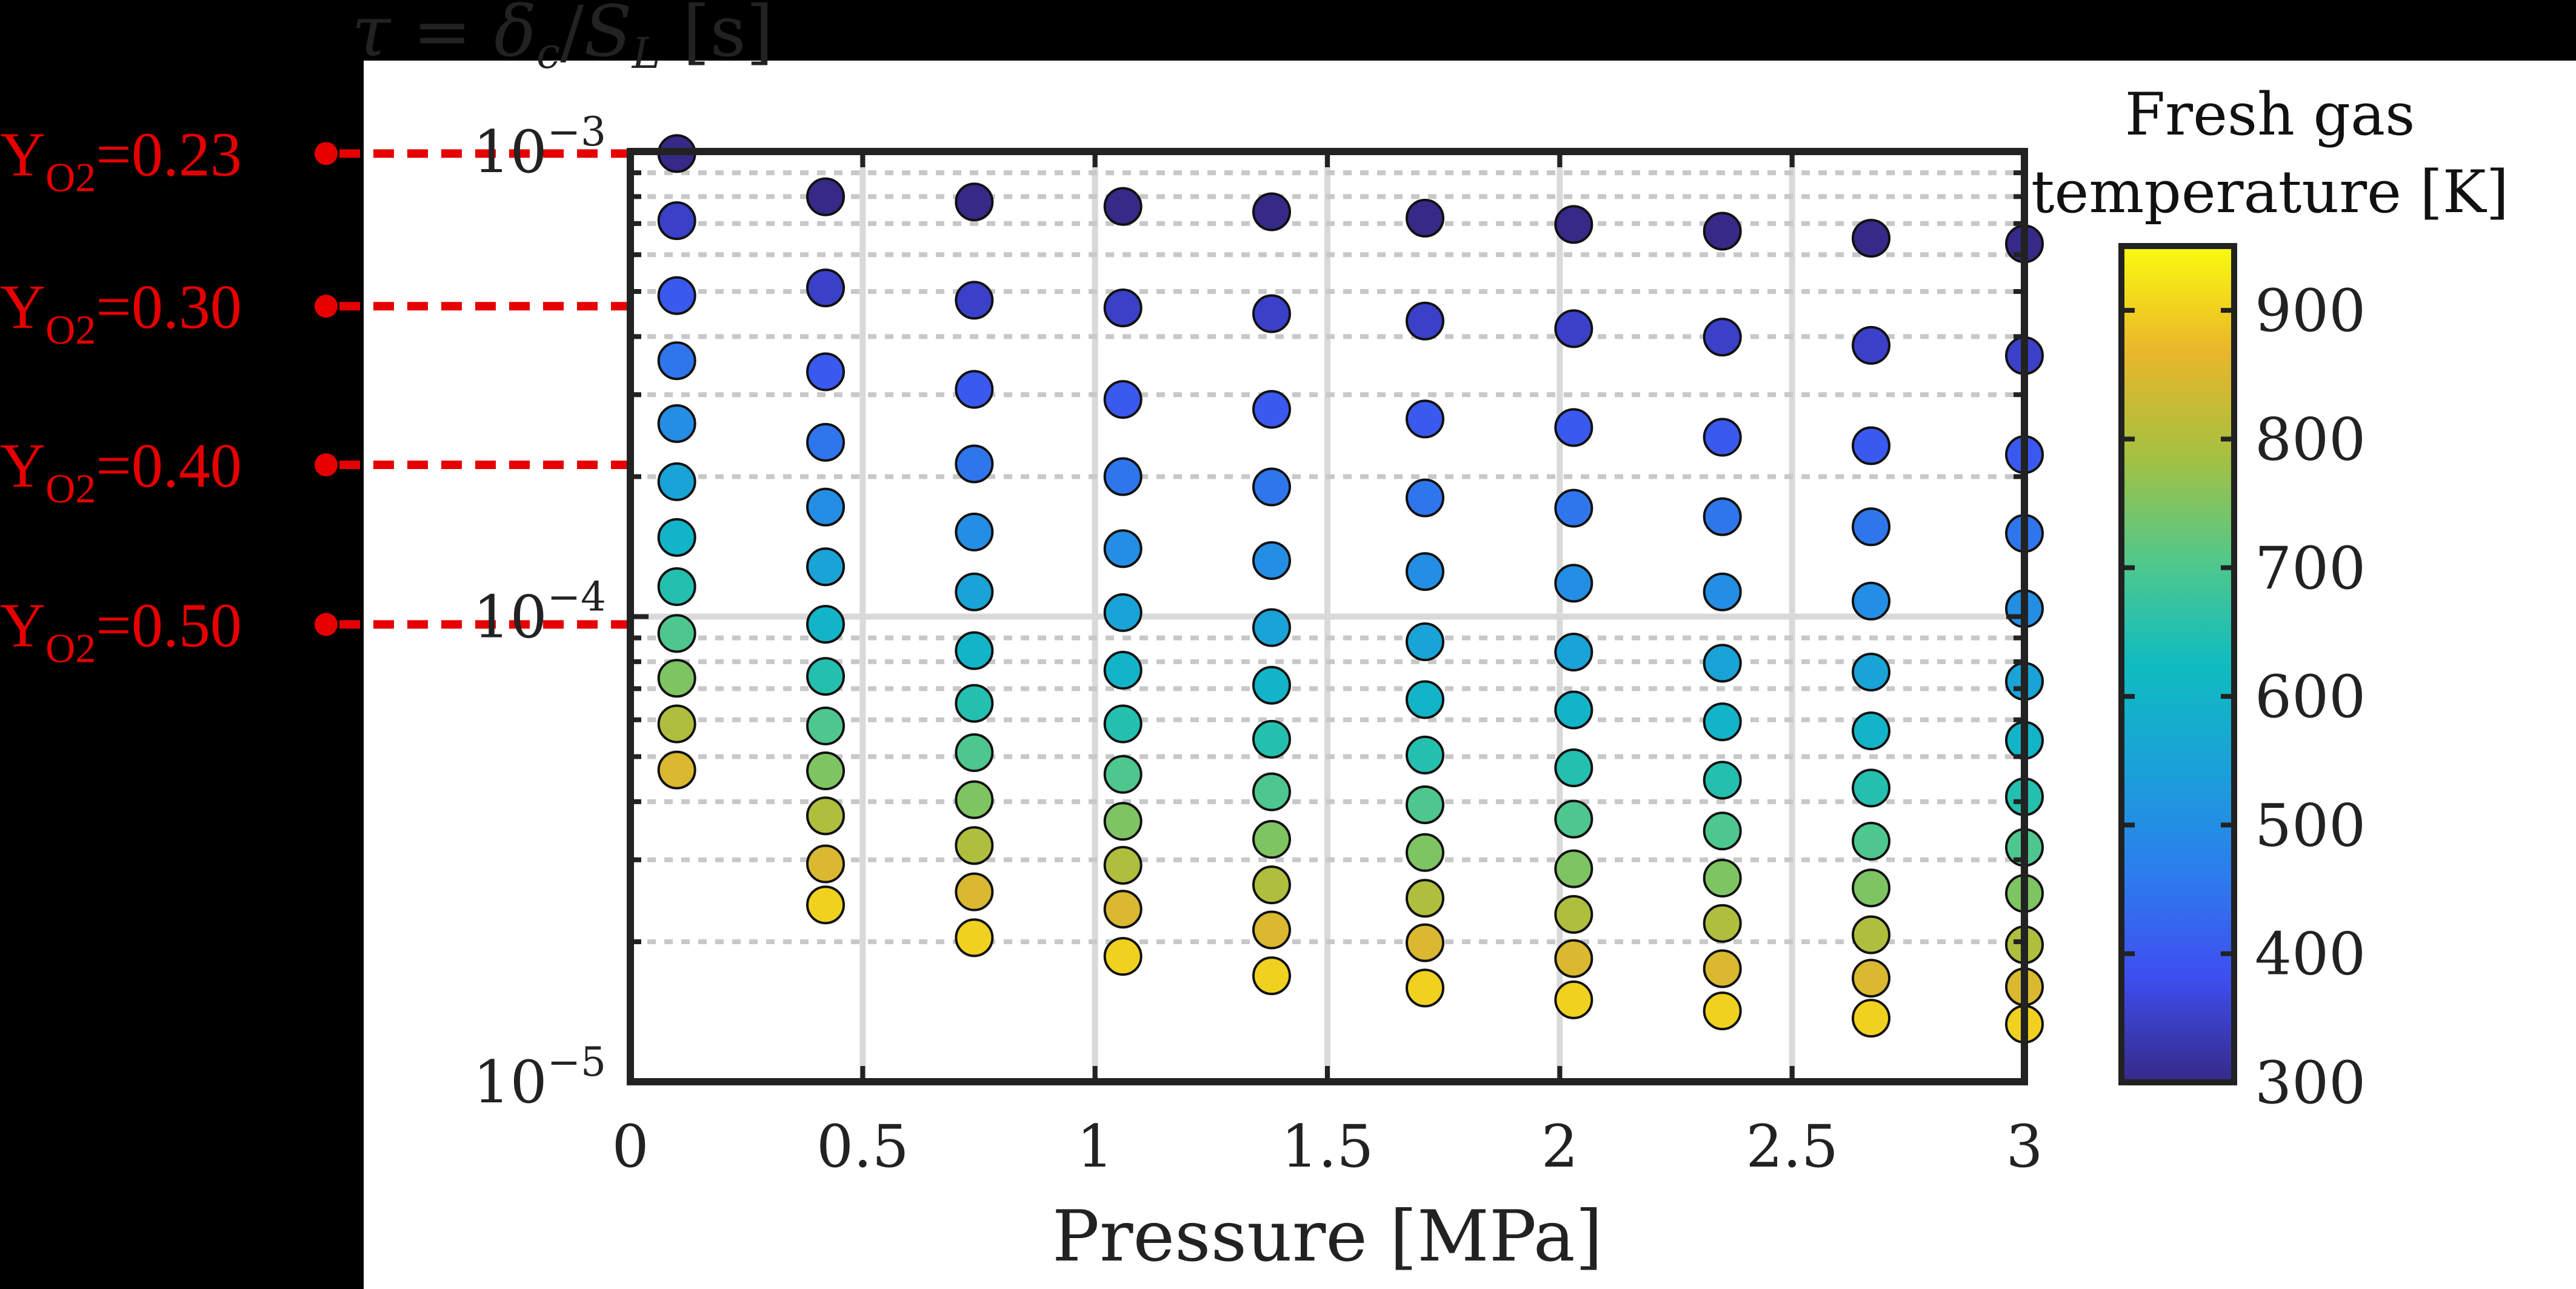 Image resolution: width=2576 pixels, height=1289 pixels. I want to click on colorbar-tick-label: 700, so click(2310, 568).